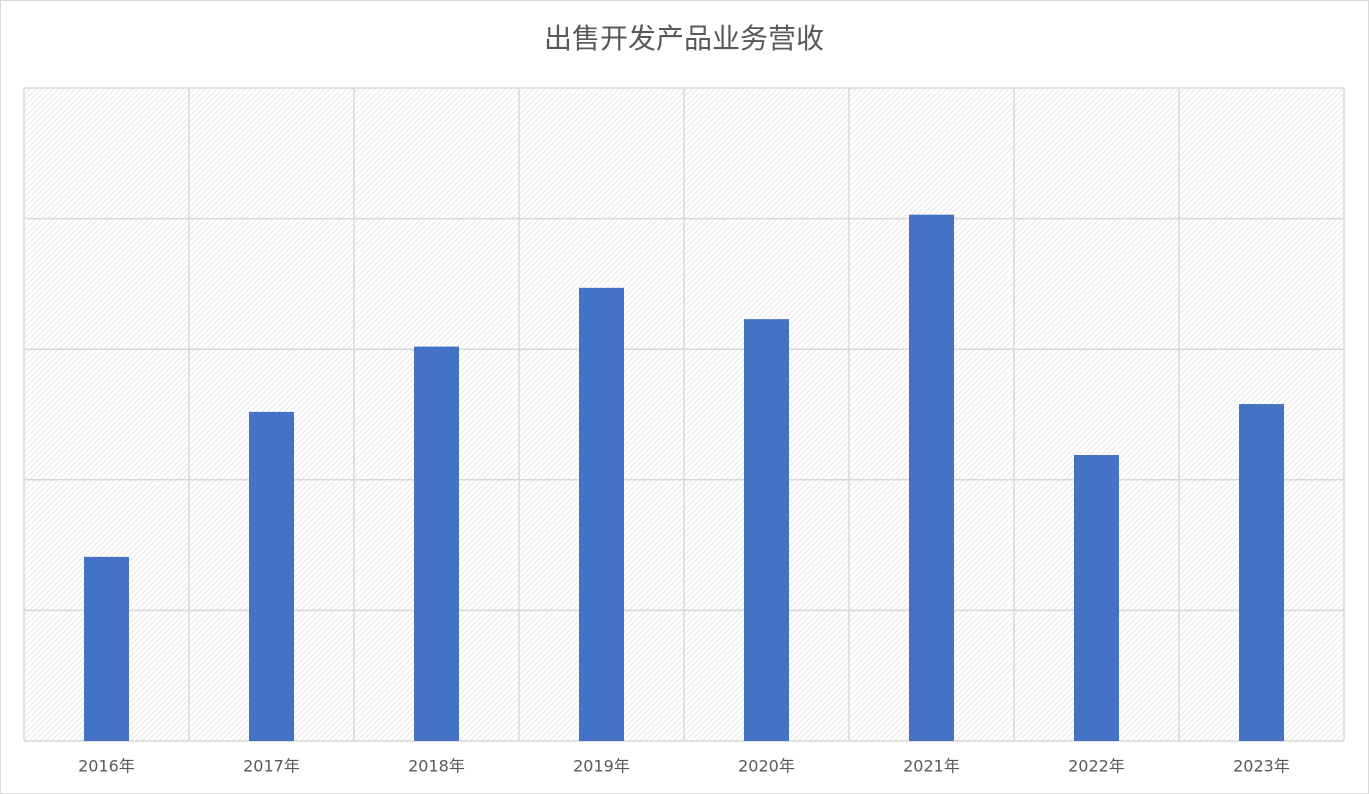 This screenshot has width=1369, height=794. Describe the element at coordinates (766, 766) in the screenshot. I see `x-tick-label: 2020年` at that location.